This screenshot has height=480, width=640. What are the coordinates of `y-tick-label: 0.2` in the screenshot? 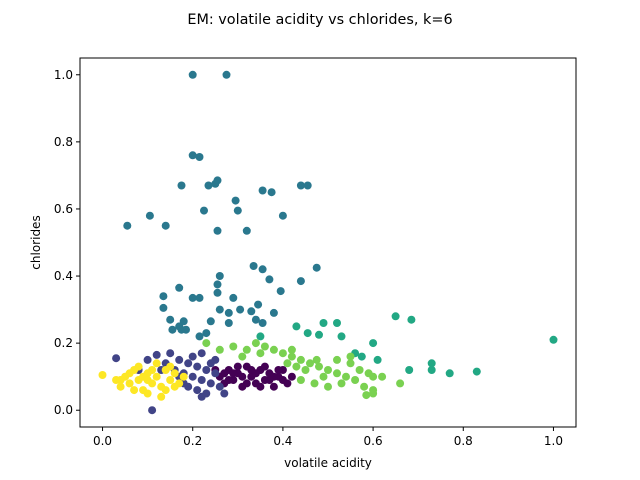 It's located at (63, 343).